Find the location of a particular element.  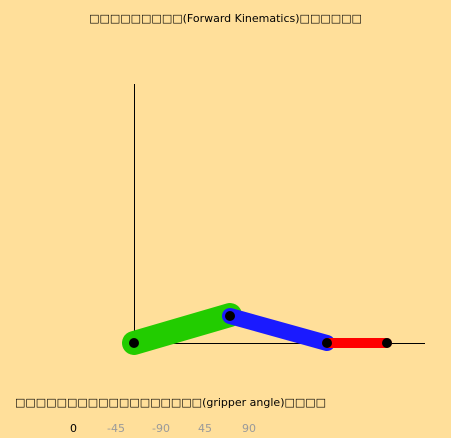

angle-option-minus-90: -90 is located at coordinates (161, 428).